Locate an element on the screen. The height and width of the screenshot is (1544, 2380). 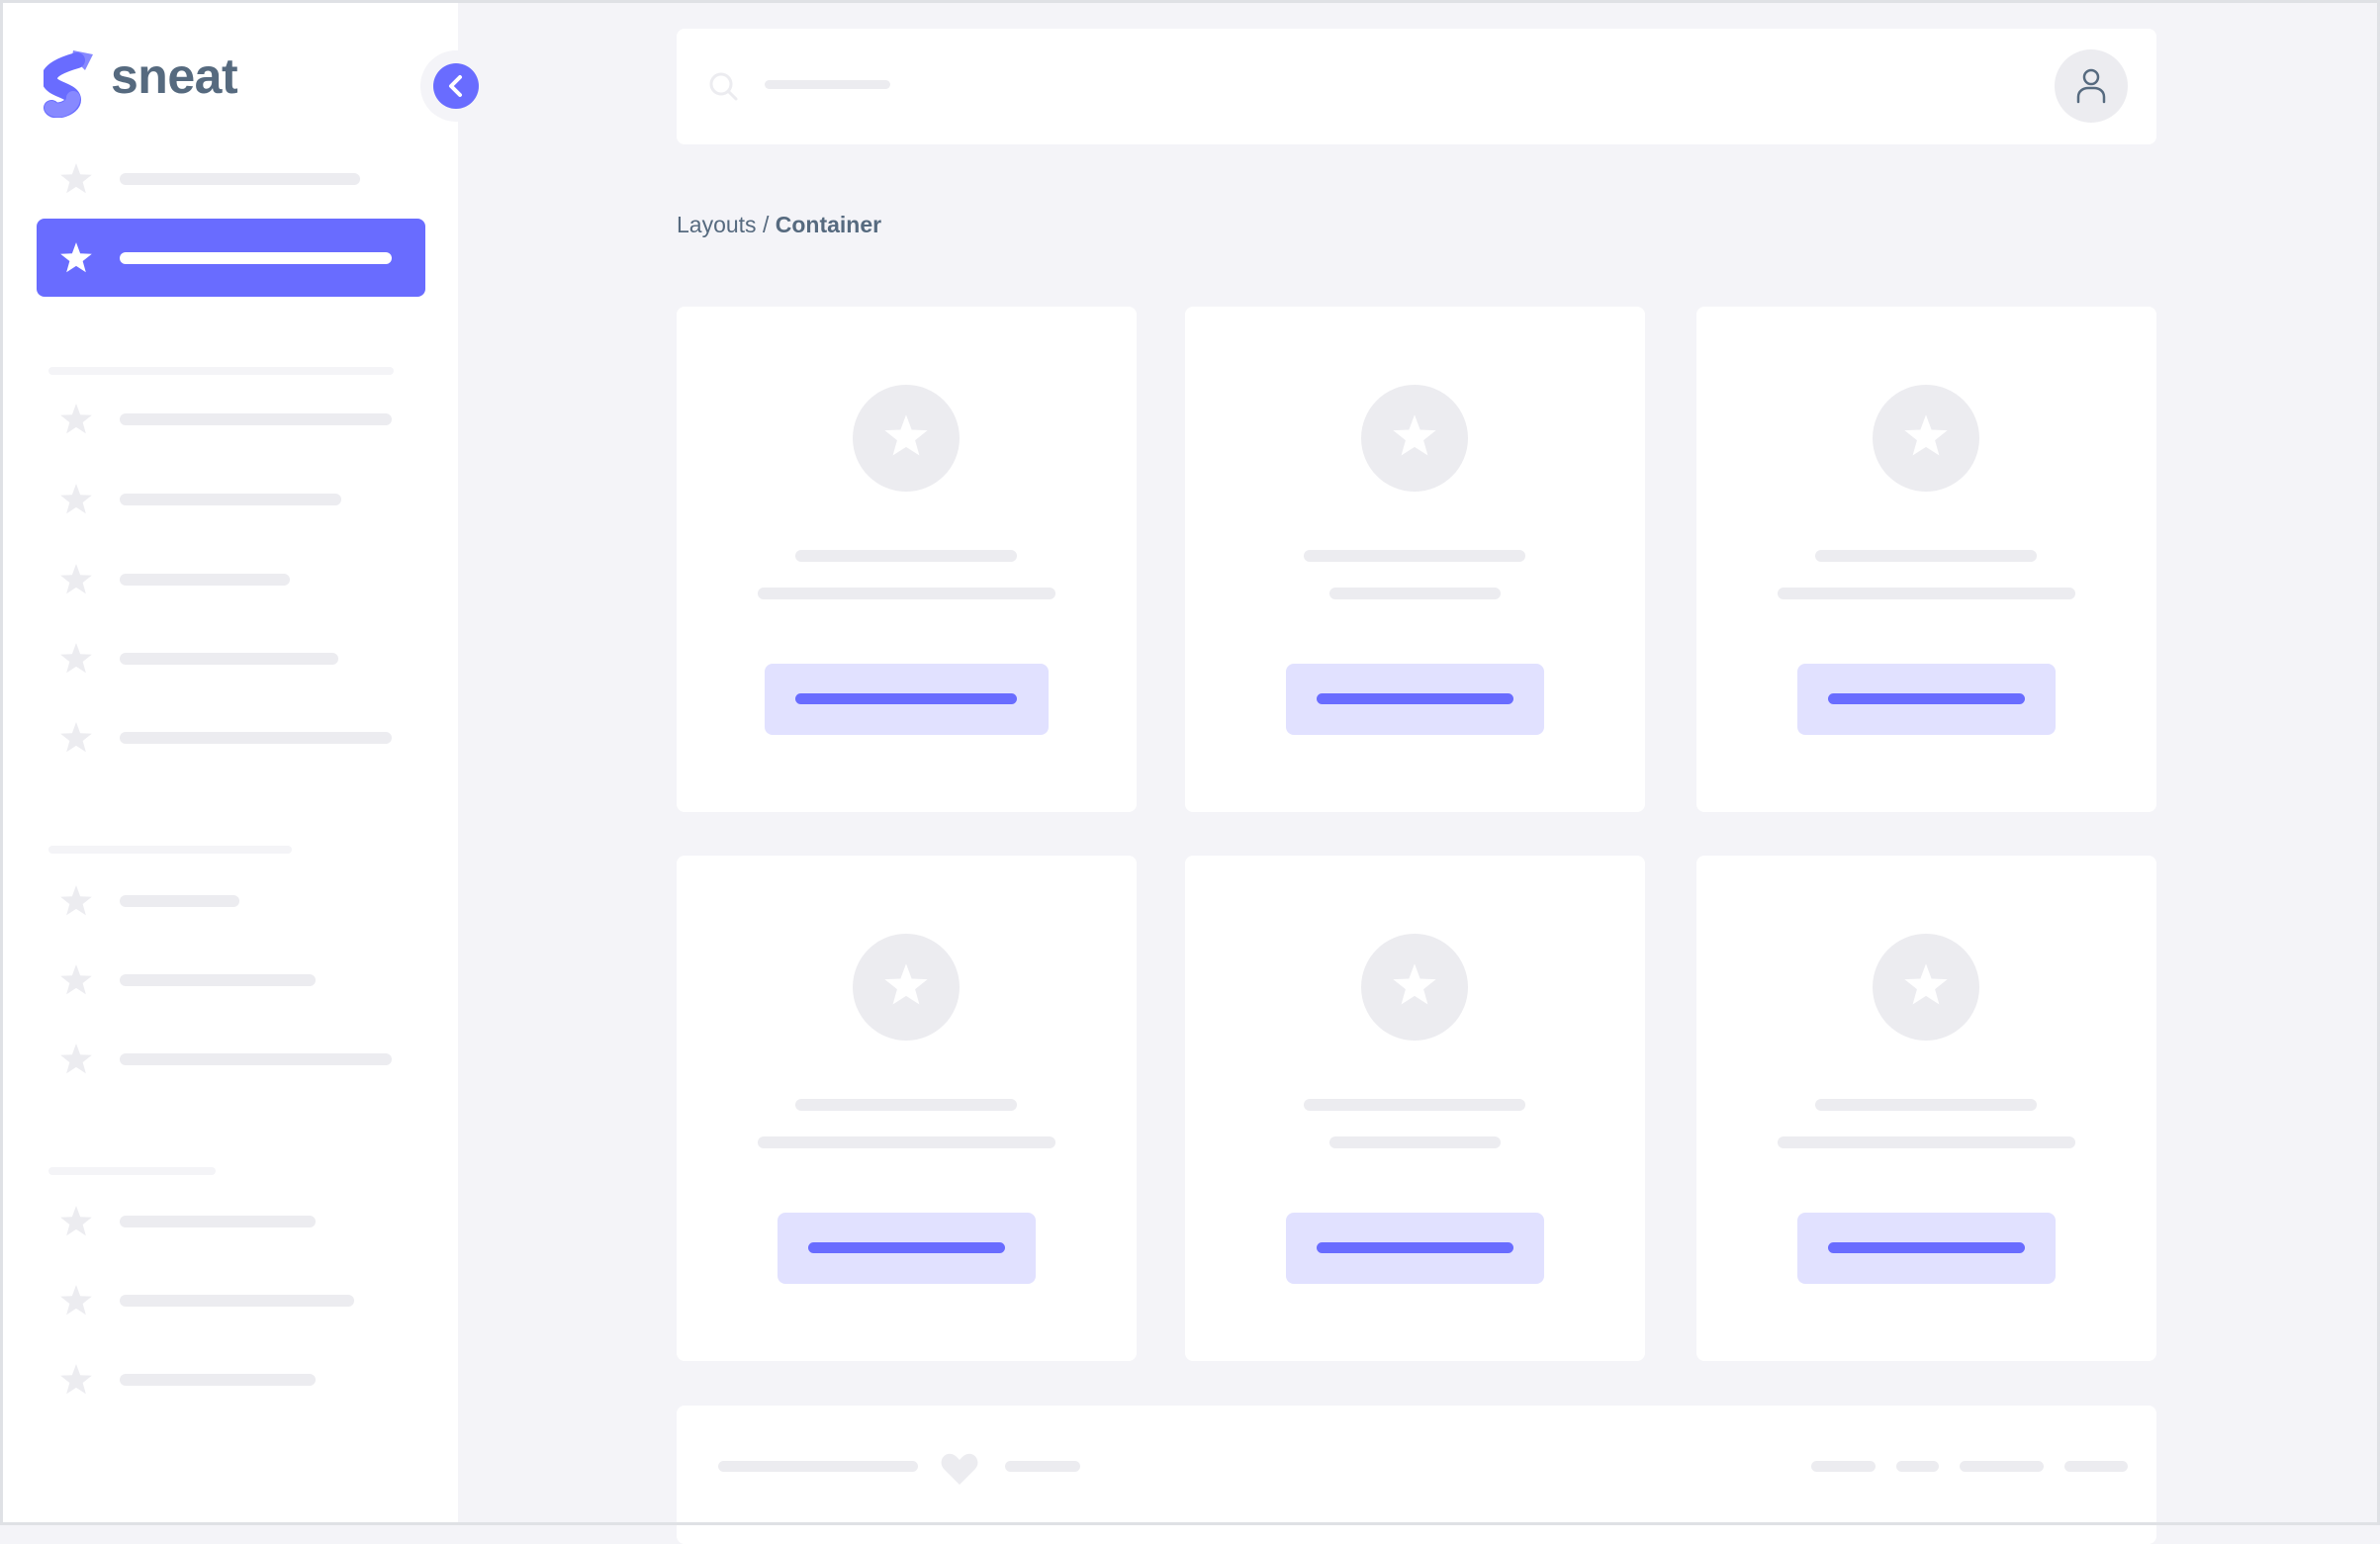
breadcrumb: Layouts / Container is located at coordinates (779, 225).